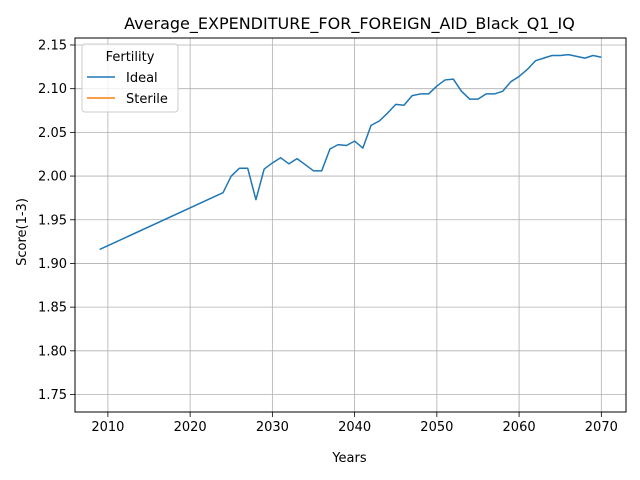  Describe the element at coordinates (147, 99) in the screenshot. I see `legend-label-sterile: Sterile` at that location.